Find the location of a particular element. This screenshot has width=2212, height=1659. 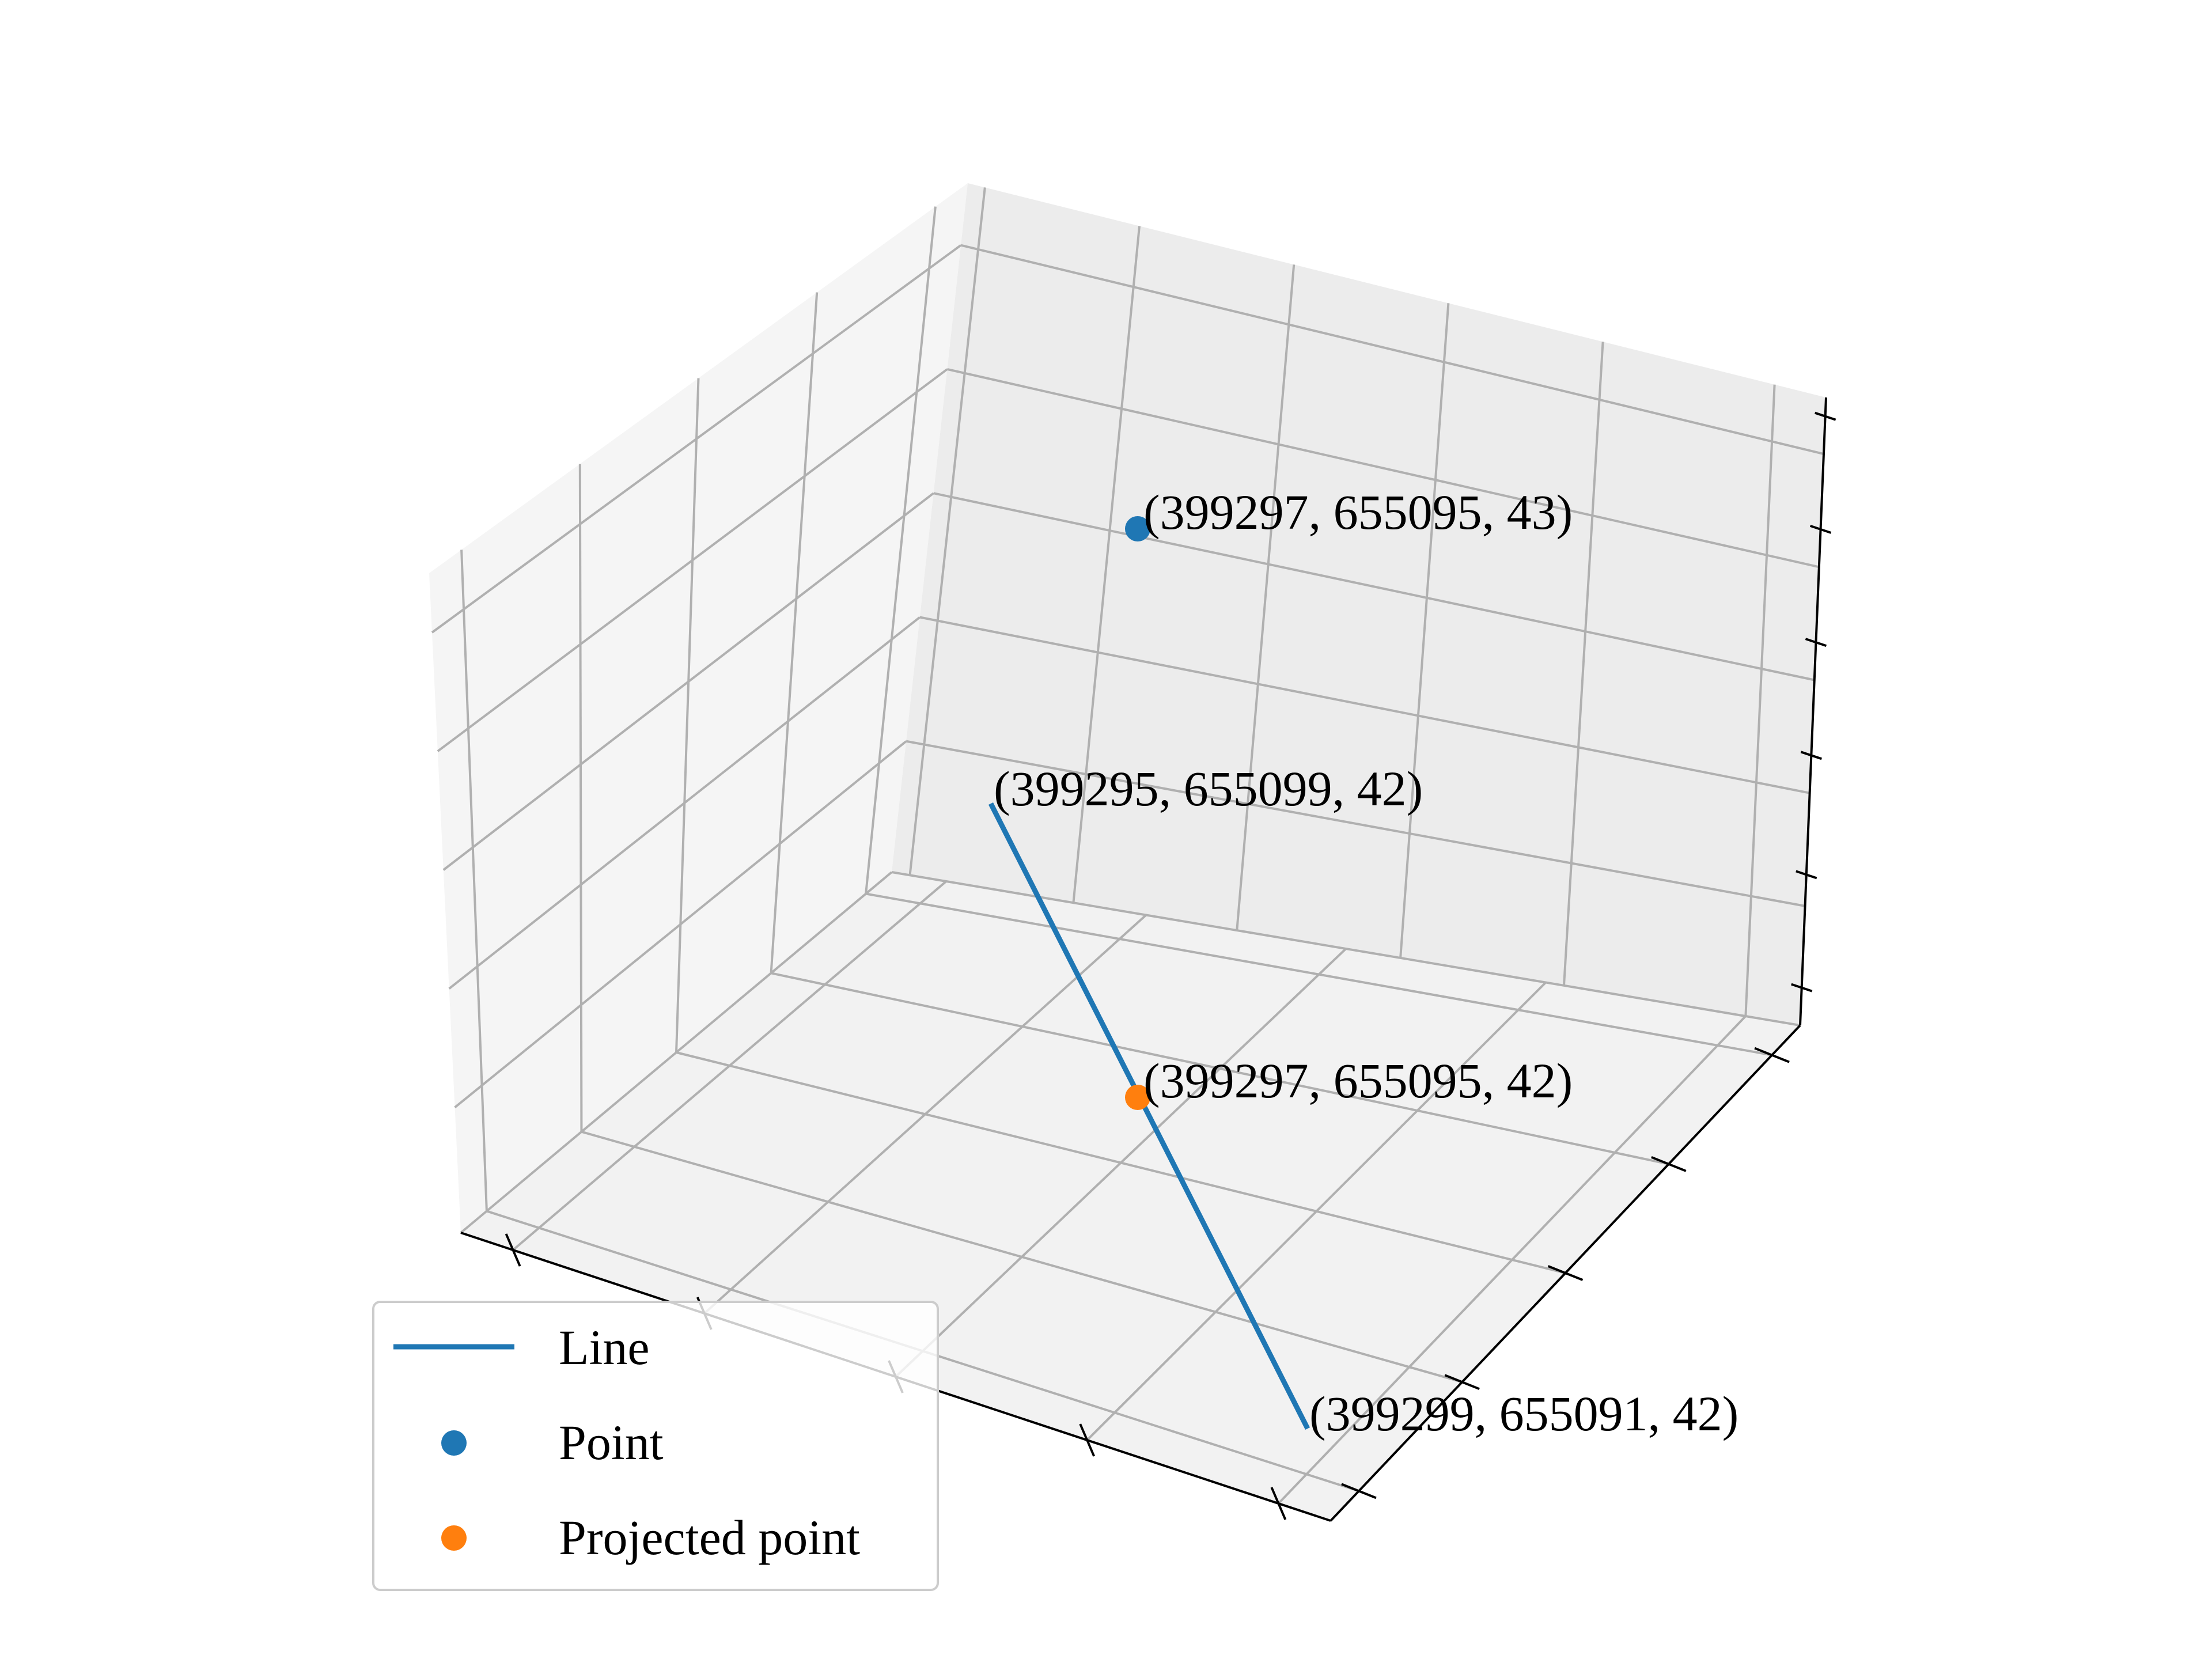

legend-projected-swatch is located at coordinates (454, 1538).